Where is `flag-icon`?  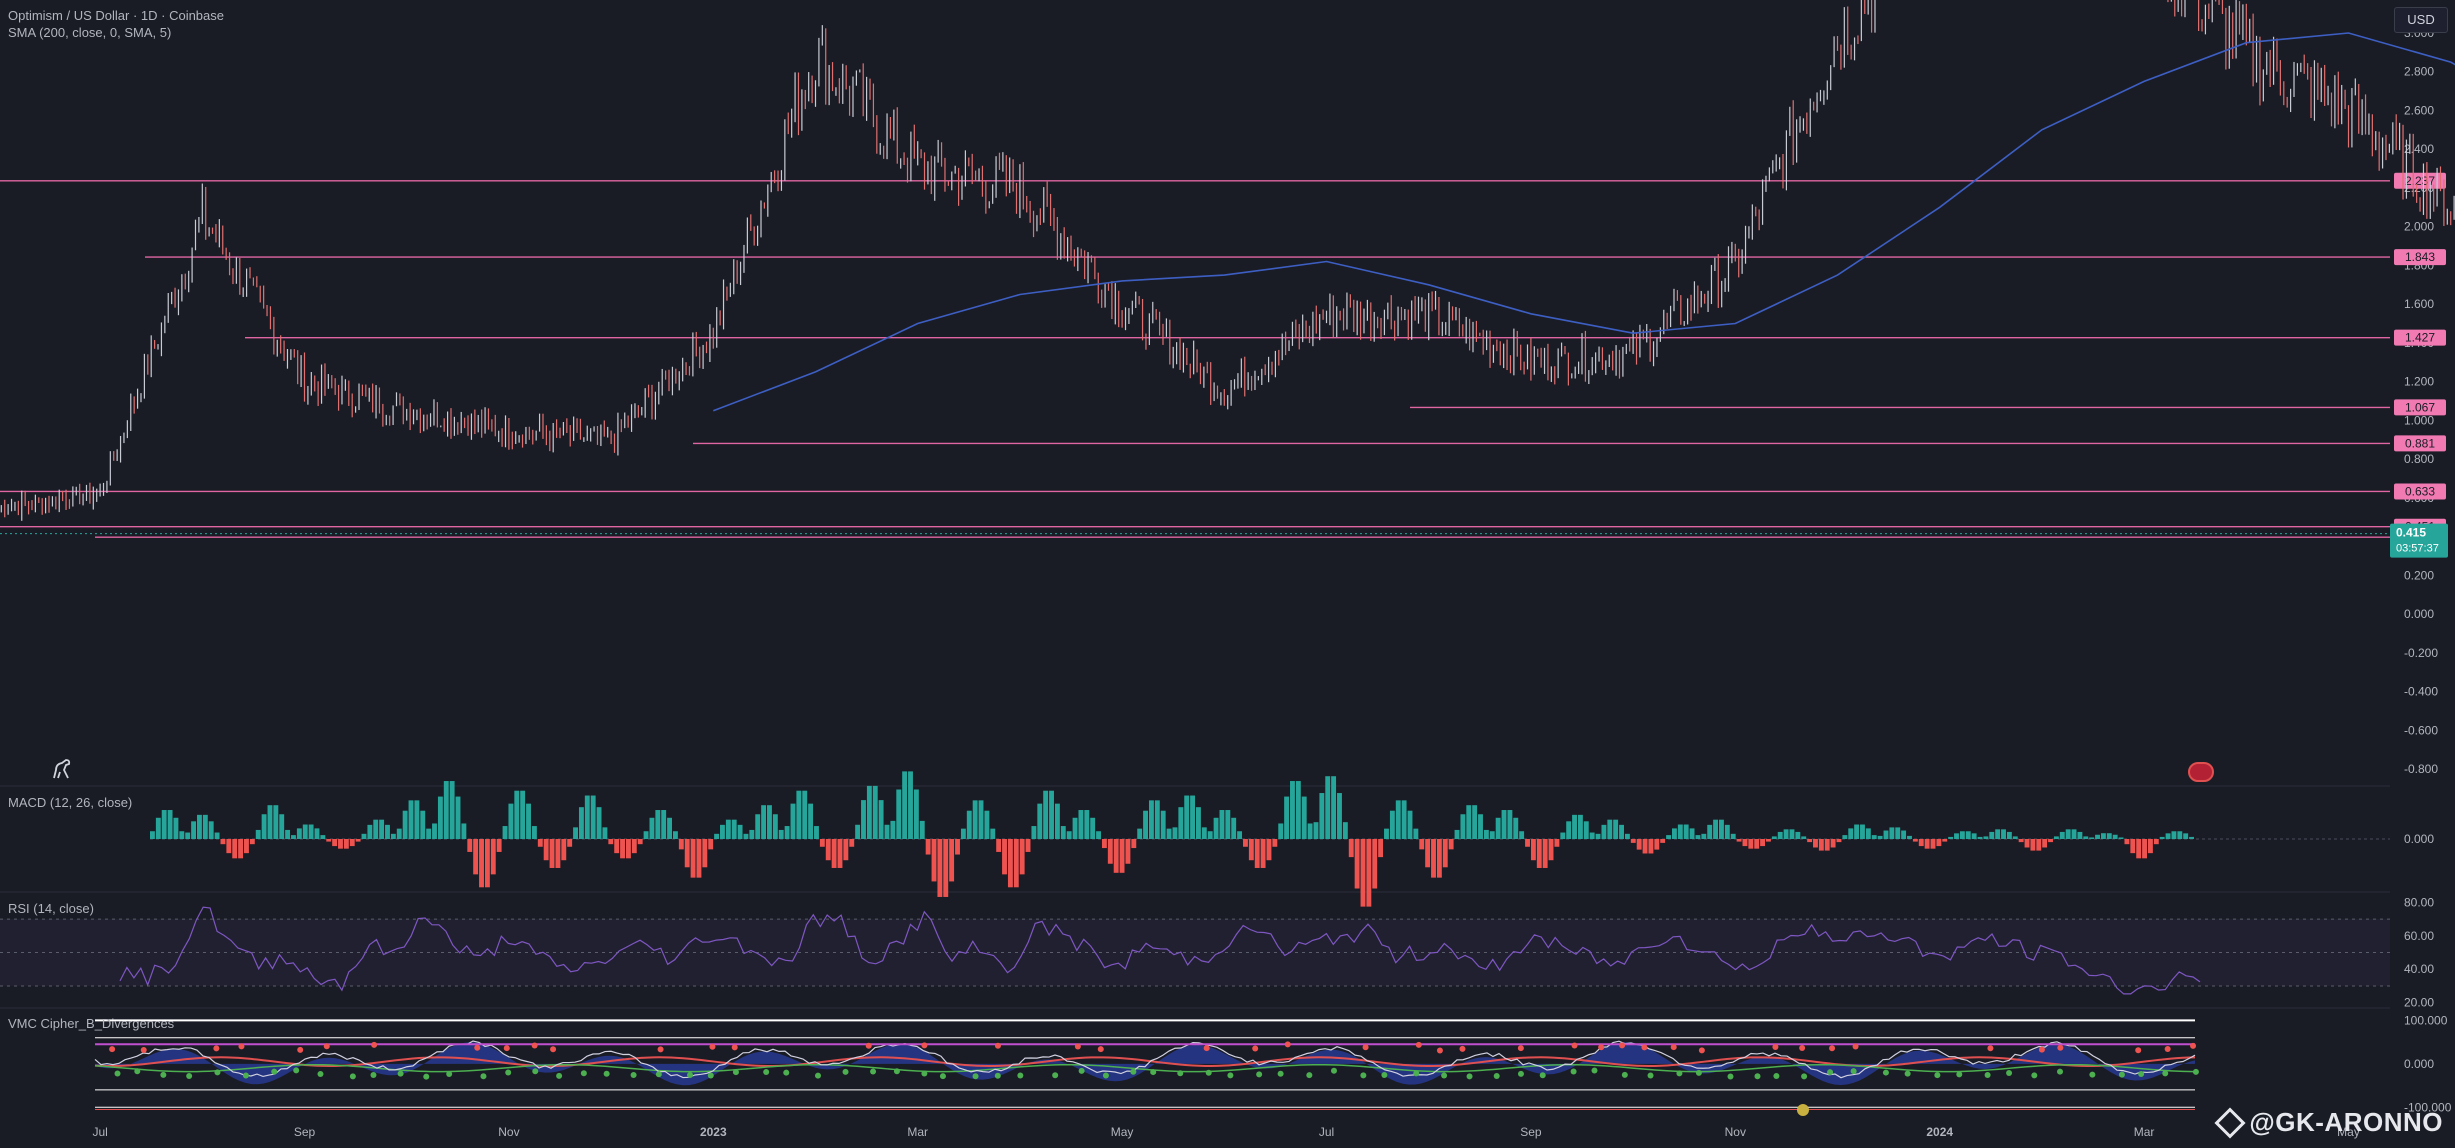
flag-icon is located at coordinates (2201, 772).